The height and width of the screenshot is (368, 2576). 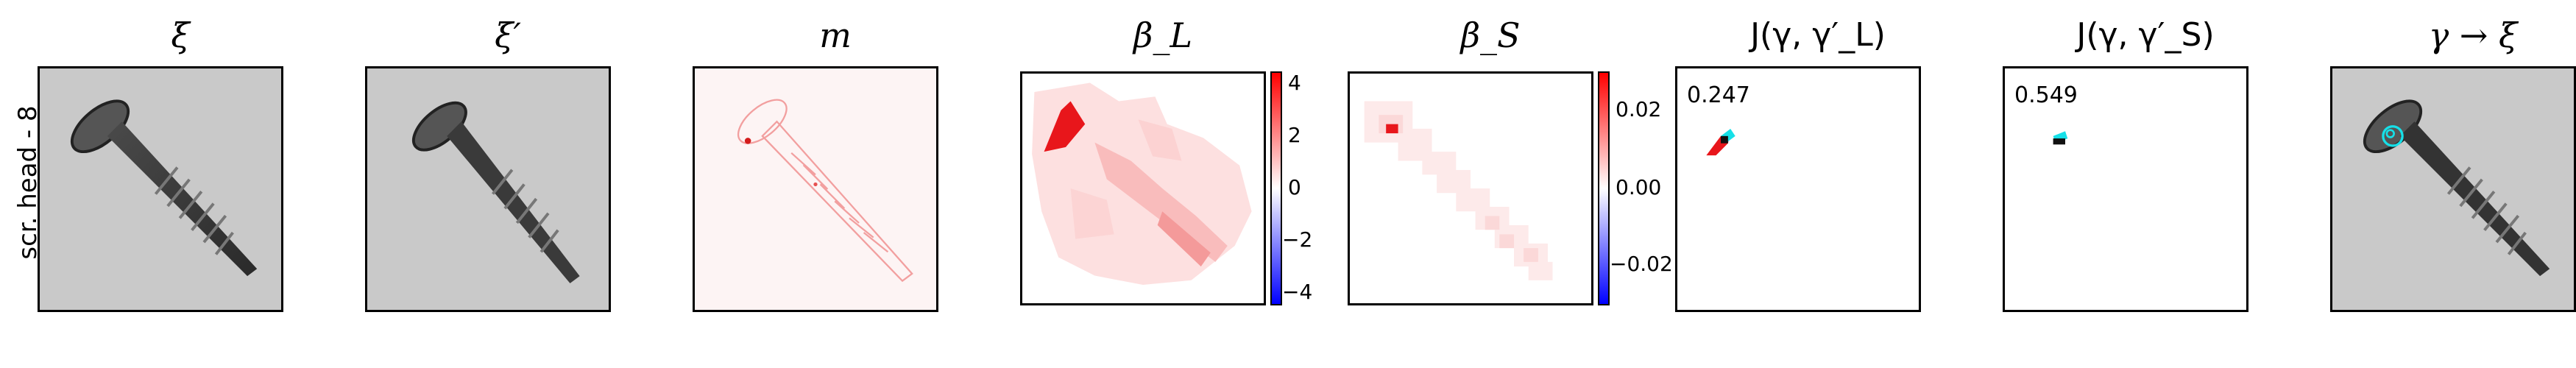 I want to click on jaccard-s-score: 0.549, so click(x=2046, y=95).